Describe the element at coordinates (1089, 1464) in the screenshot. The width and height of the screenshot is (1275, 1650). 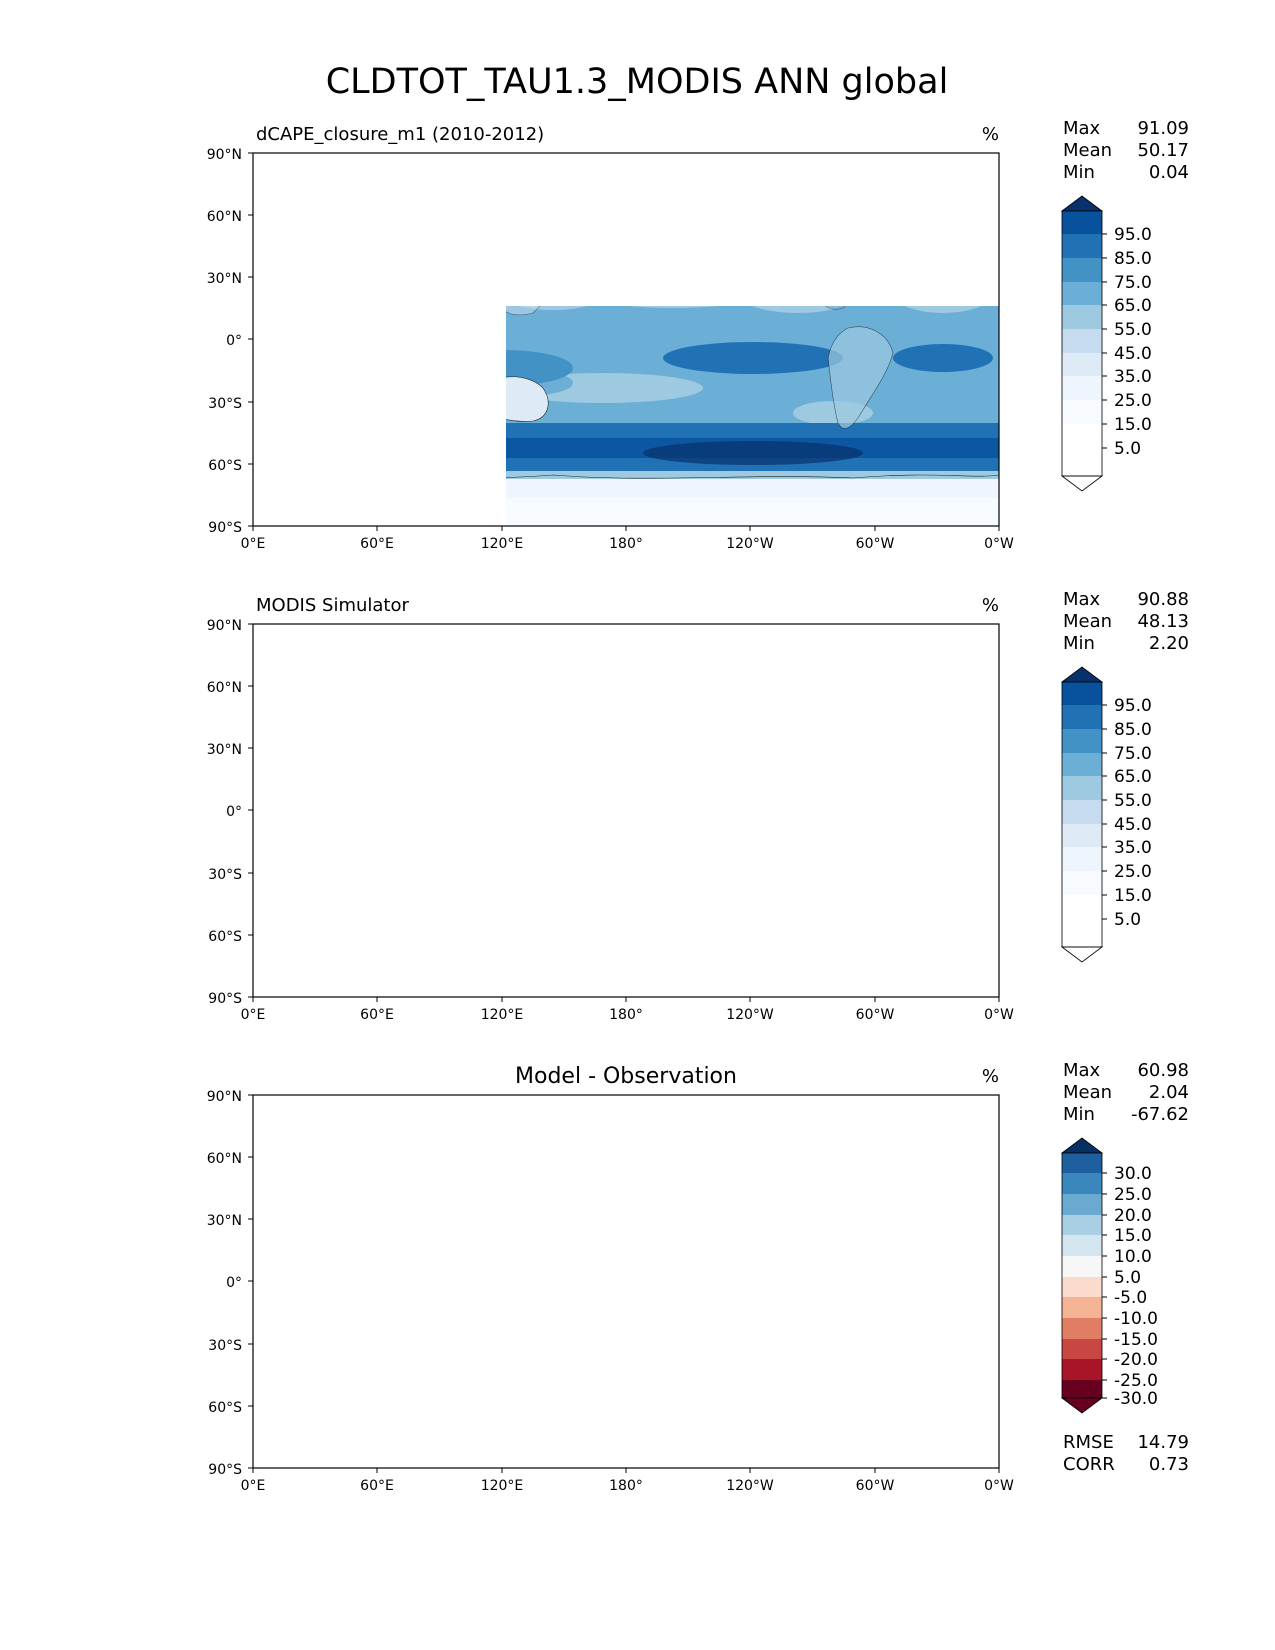
I see `metric-label: CORR` at that location.